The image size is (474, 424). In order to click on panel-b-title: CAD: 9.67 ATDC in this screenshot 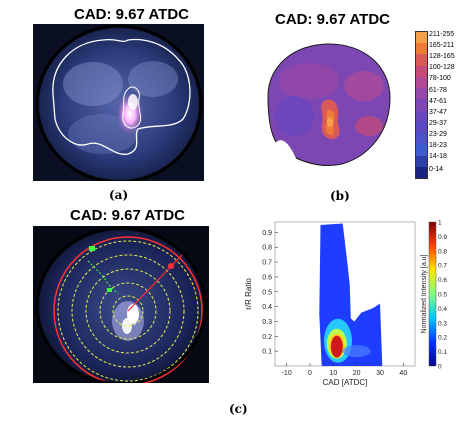, I will do `click(333, 19)`.